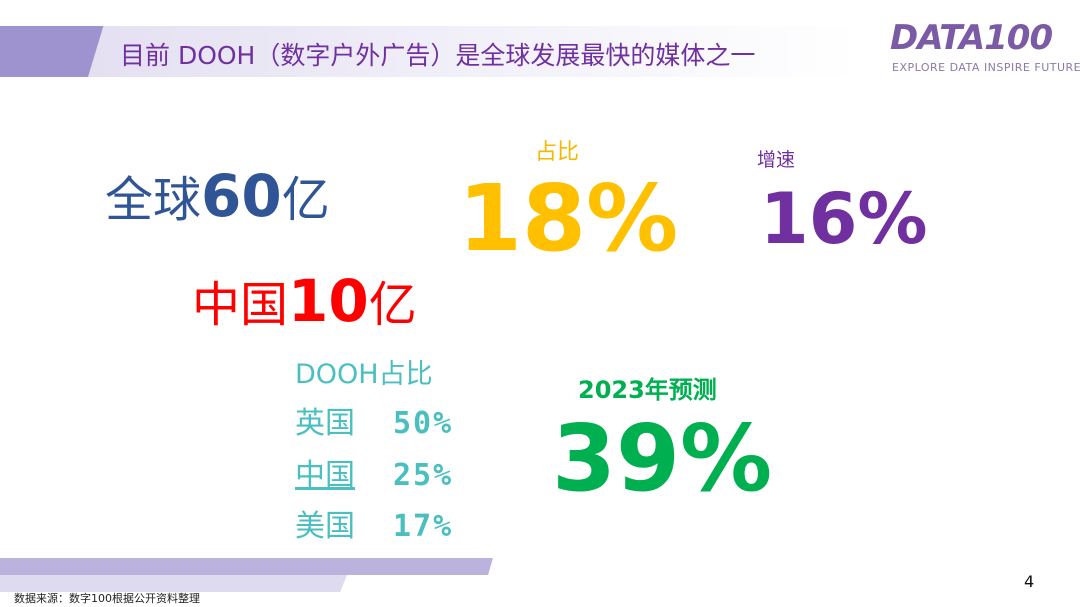 This screenshot has width=1080, height=607. I want to click on share-pct: 25%, so click(423, 475).